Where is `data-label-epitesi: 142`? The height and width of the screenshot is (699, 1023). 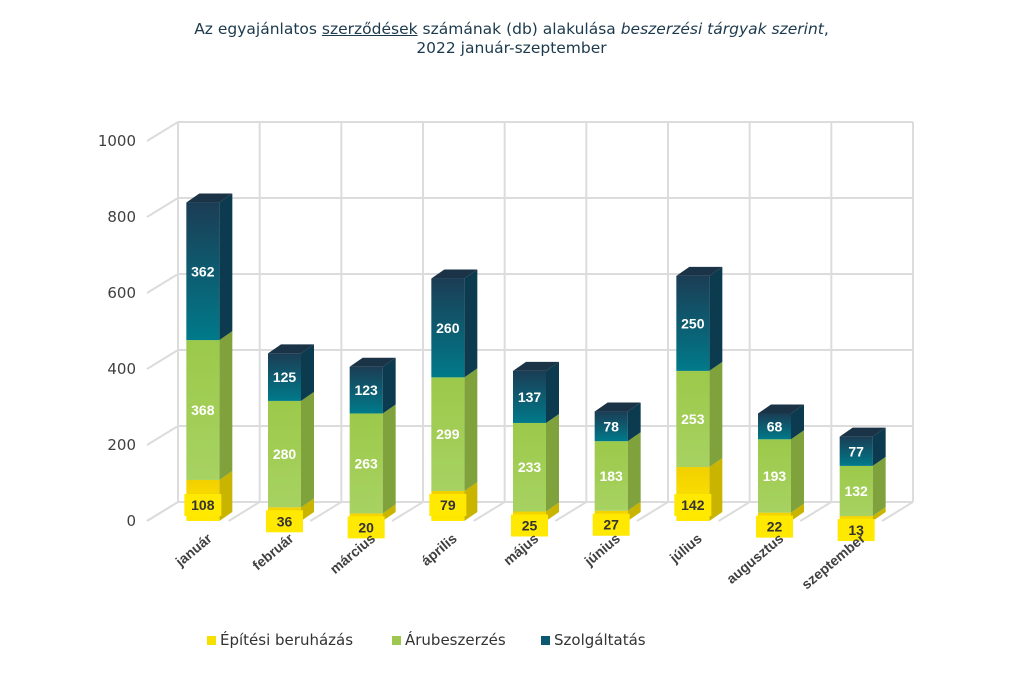 data-label-epitesi: 142 is located at coordinates (693, 505).